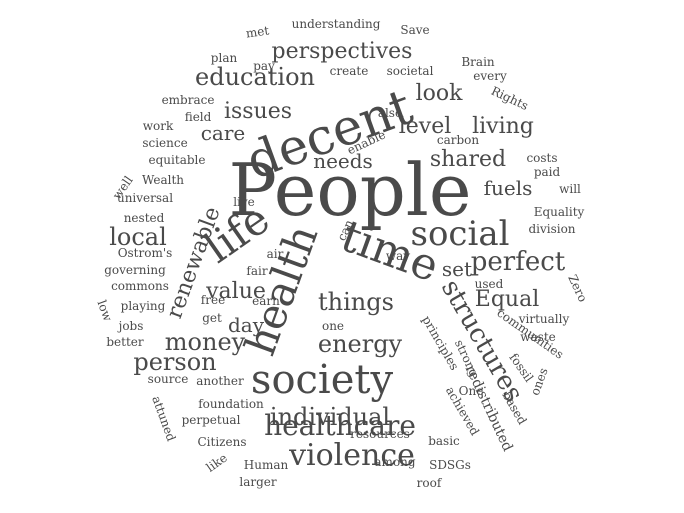 The image size is (684, 513). Describe the element at coordinates (256, 271) in the screenshot. I see `word-fair: fair` at that location.